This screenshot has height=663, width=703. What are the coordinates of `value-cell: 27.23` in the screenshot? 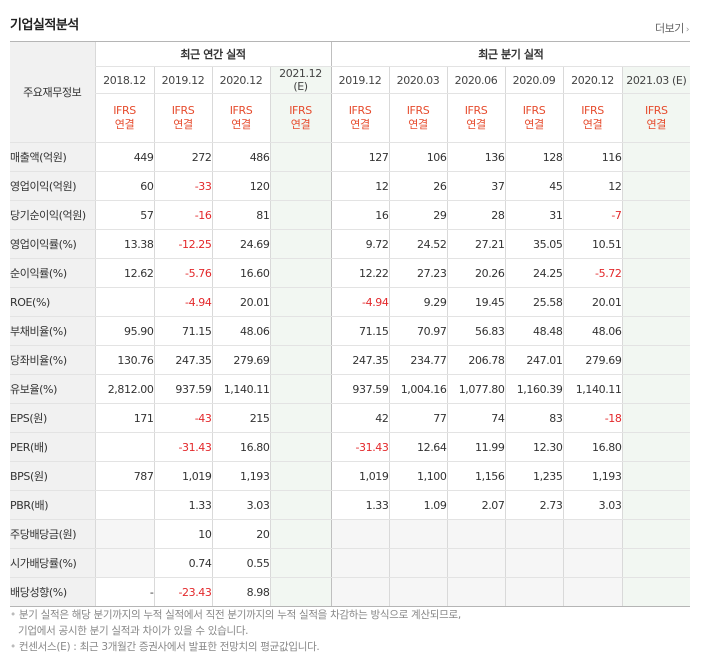 It's located at (417, 273).